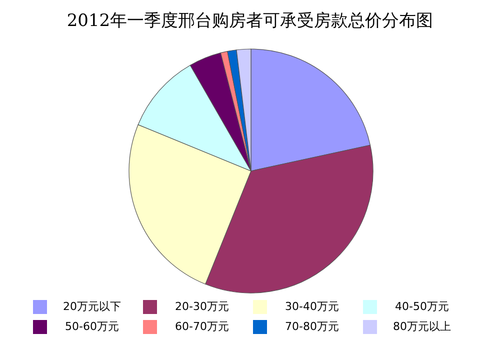 The image size is (500, 350). What do you see at coordinates (422, 307) in the screenshot?
I see `legend-label: 40-50万元` at bounding box center [422, 307].